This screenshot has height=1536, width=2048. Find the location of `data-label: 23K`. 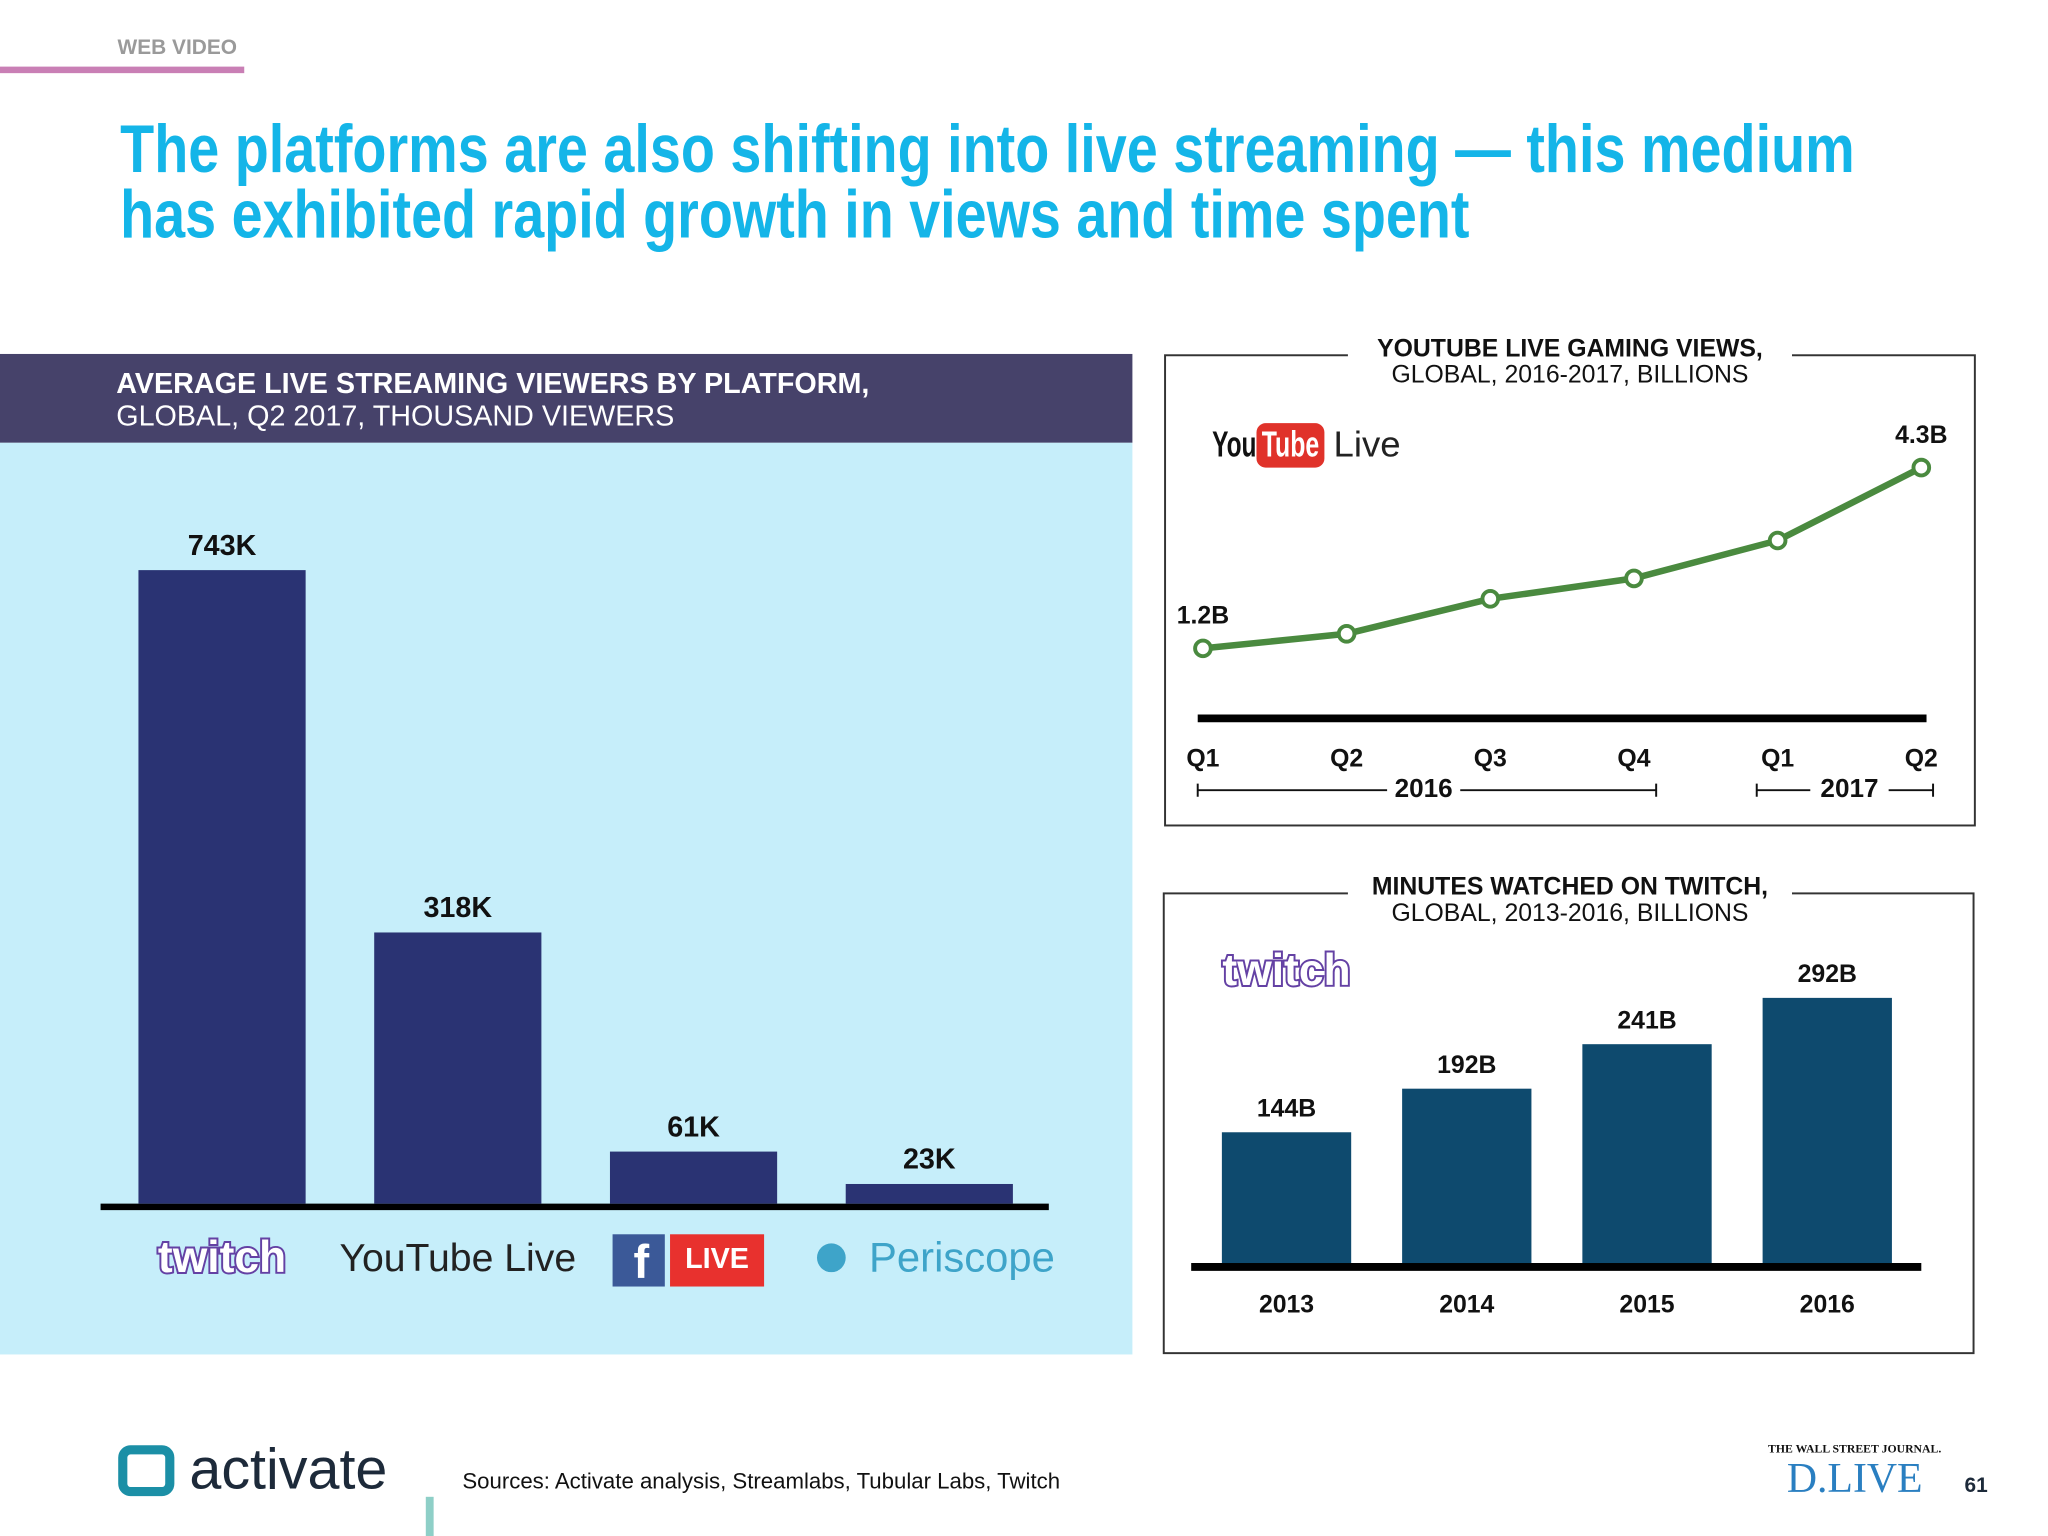

data-label: 23K is located at coordinates (929, 1160).